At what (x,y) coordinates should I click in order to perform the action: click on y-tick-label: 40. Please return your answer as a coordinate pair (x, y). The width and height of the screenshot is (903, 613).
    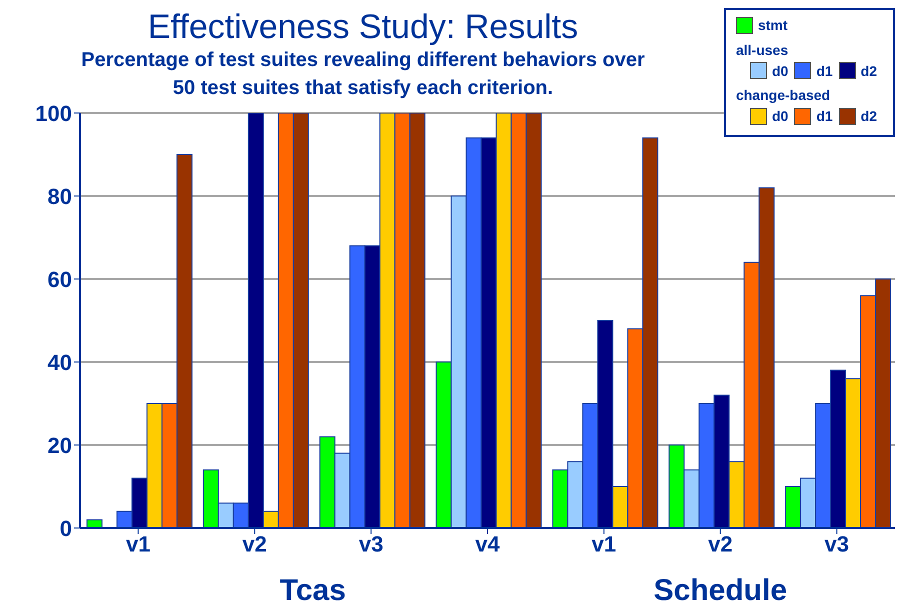
    Looking at the image, I should click on (60, 362).